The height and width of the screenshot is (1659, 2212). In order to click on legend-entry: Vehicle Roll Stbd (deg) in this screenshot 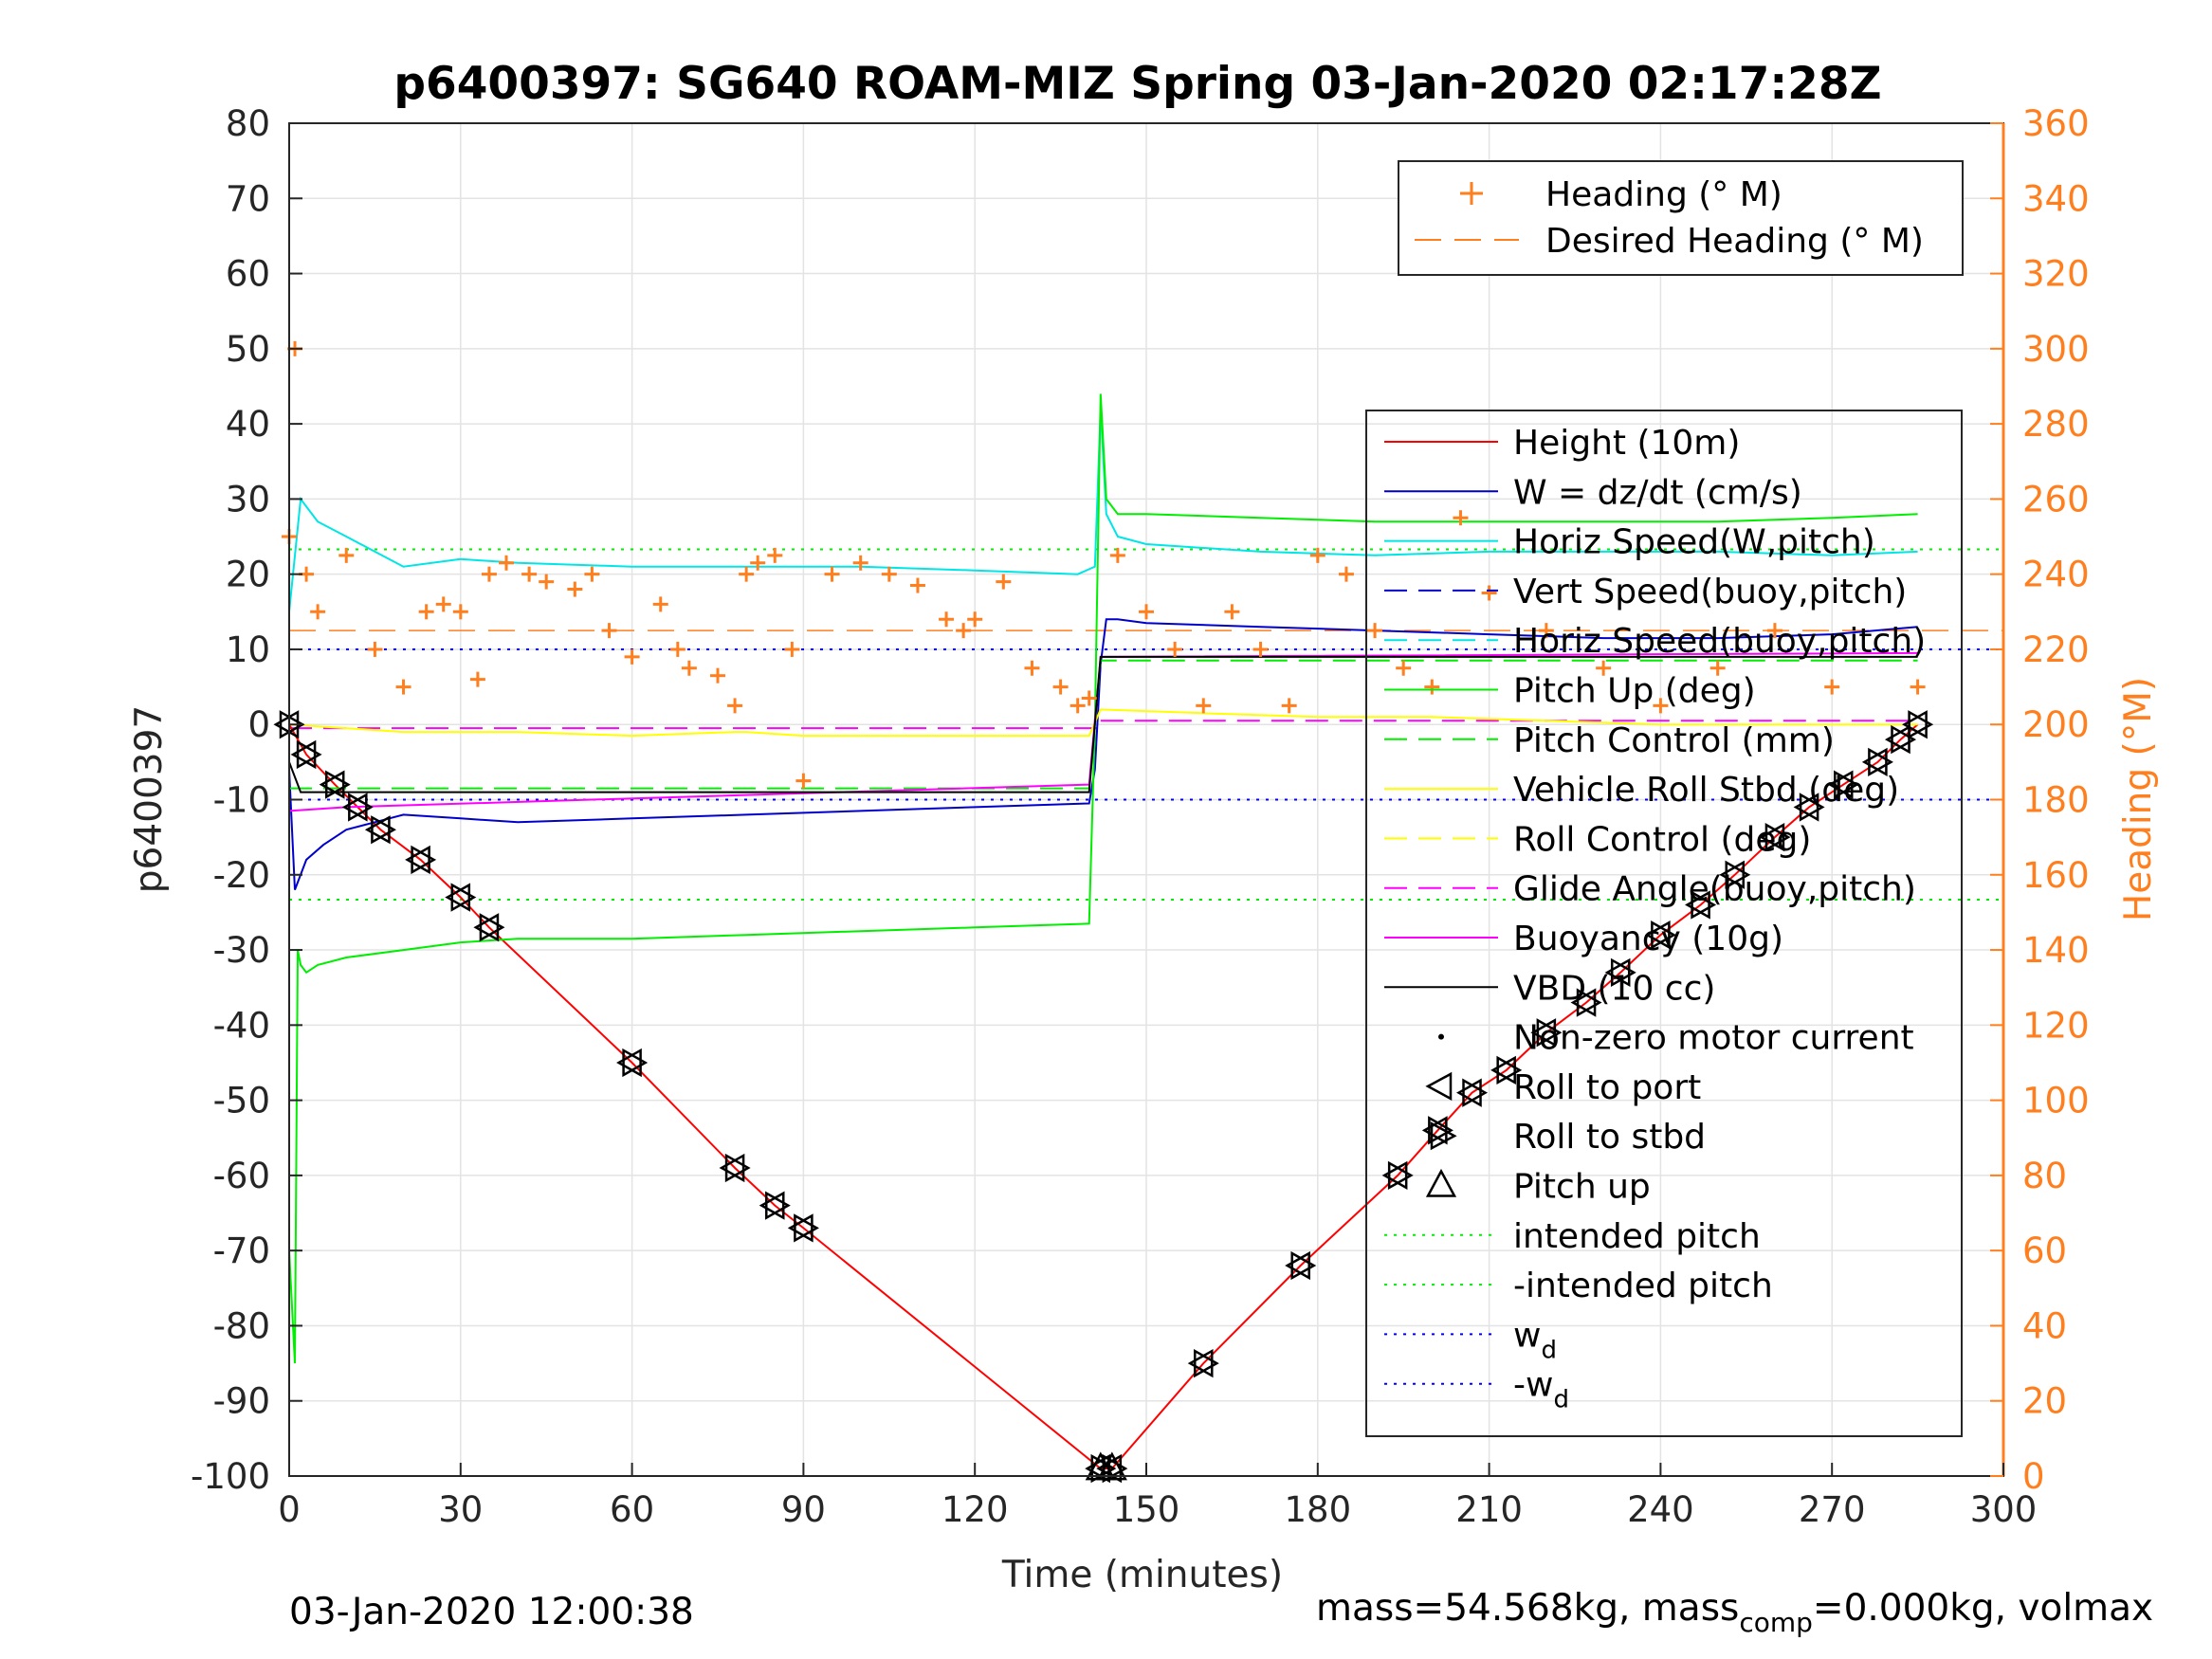, I will do `click(1641, 790)`.